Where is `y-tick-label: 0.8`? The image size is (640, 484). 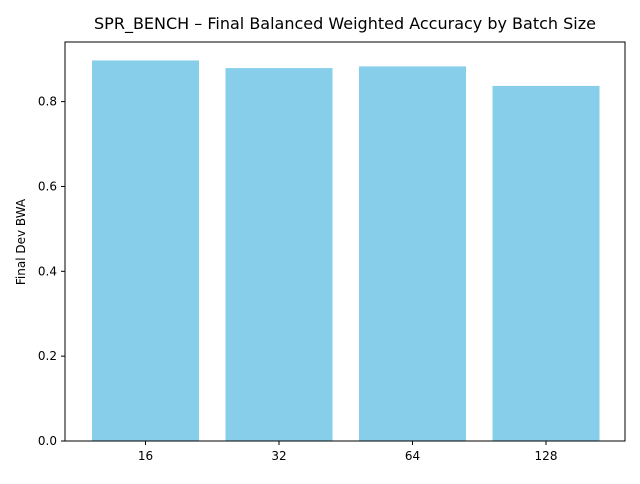 y-tick-label: 0.8 is located at coordinates (47, 102).